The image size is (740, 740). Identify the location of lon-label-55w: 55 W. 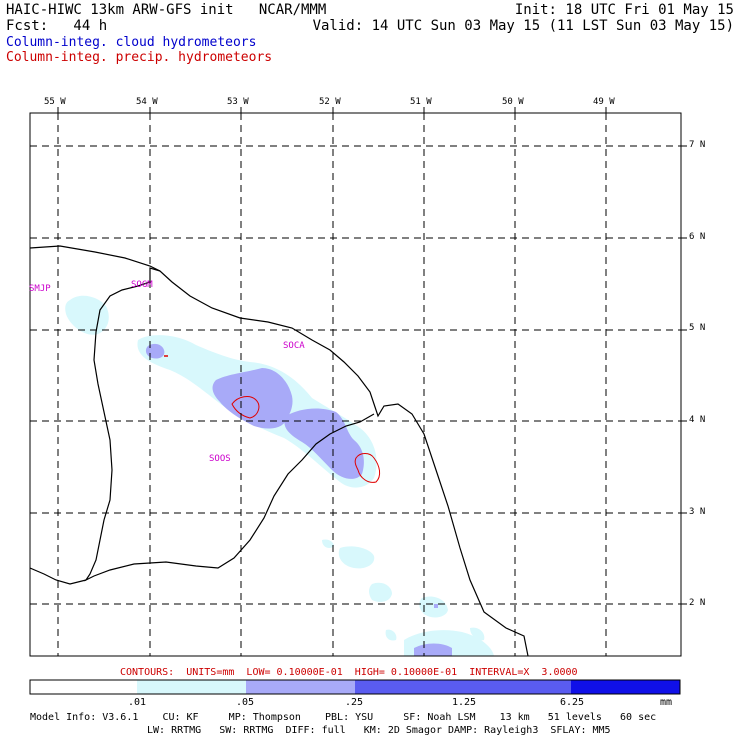
(55, 102).